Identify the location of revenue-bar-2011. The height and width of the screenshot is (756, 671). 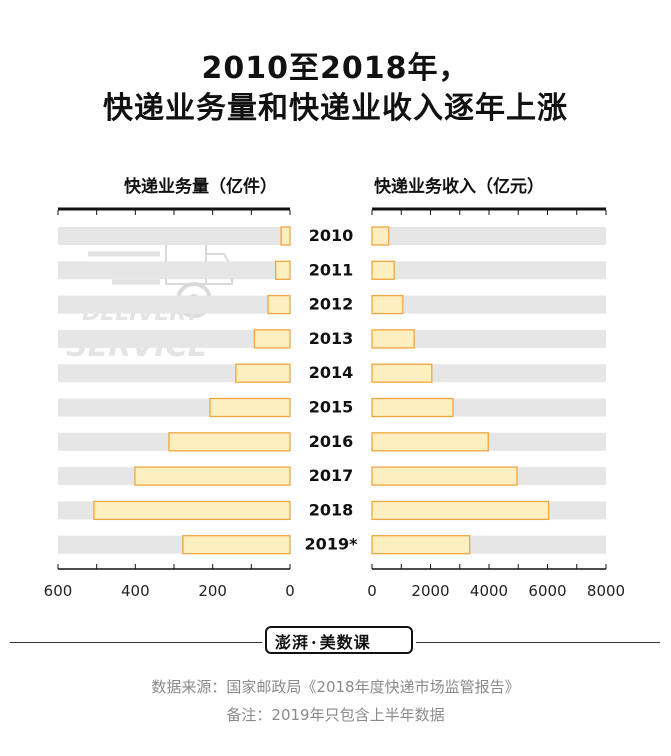
(383, 270).